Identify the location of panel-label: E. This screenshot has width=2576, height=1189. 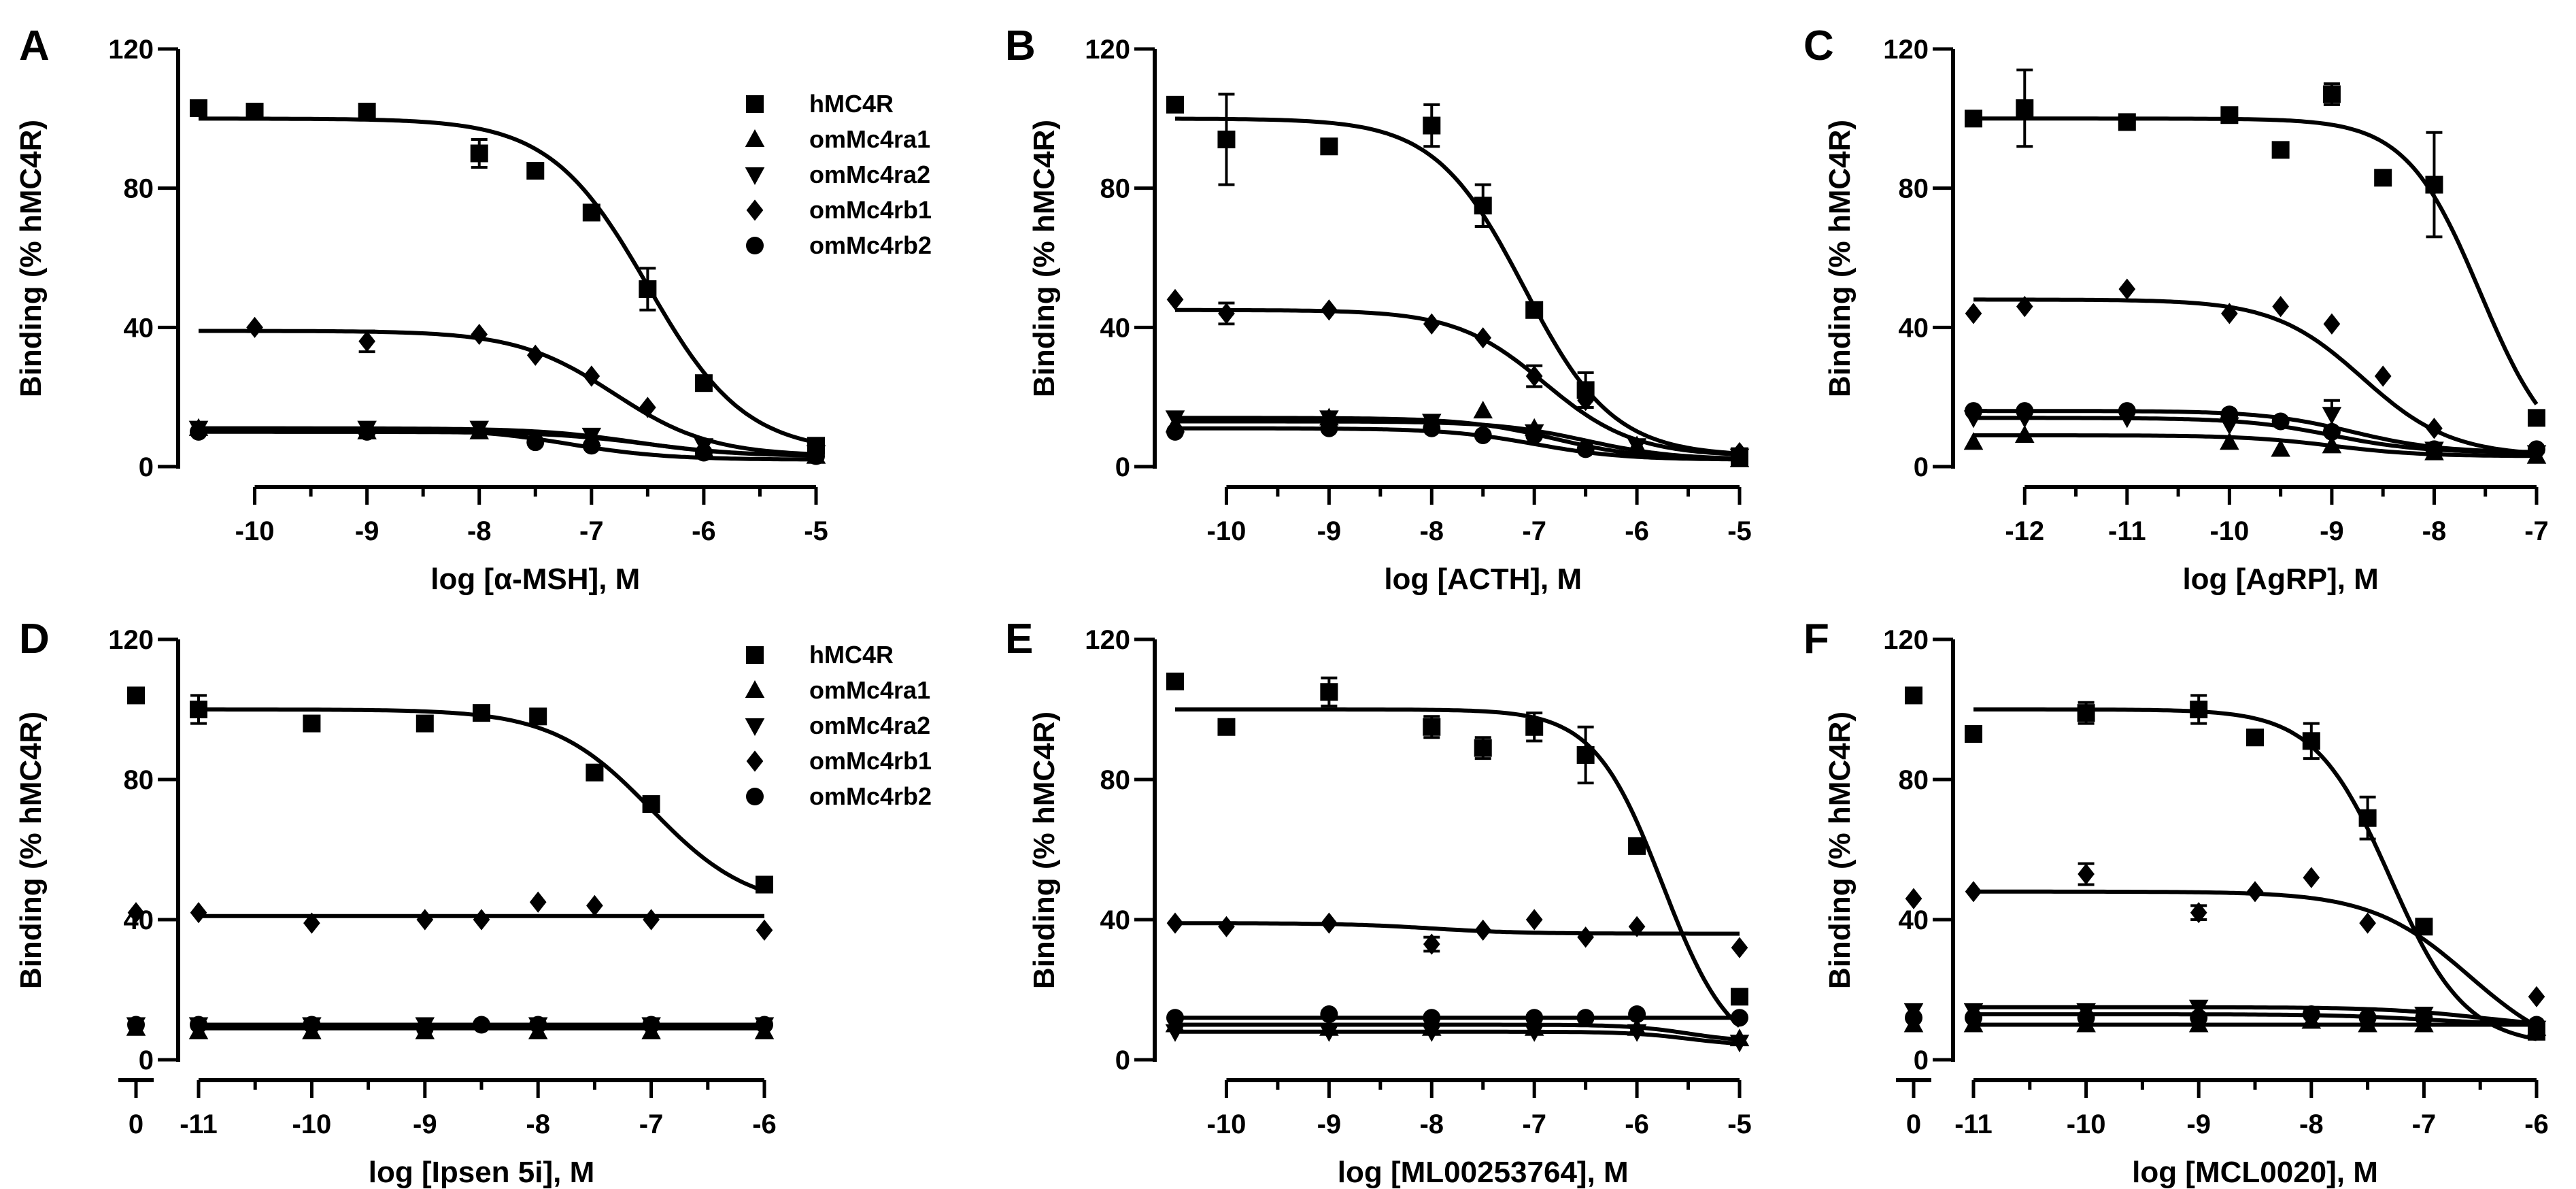
(1019, 639).